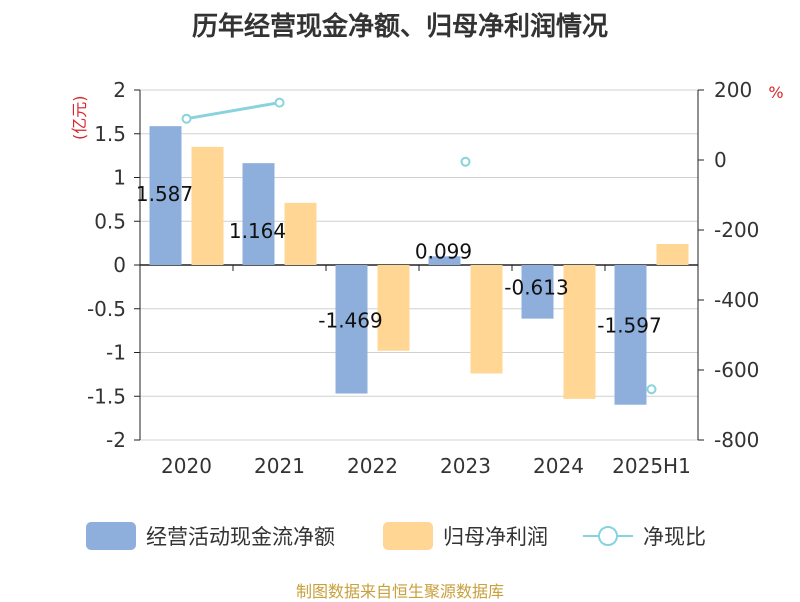 The height and width of the screenshot is (602, 800). What do you see at coordinates (110, 221) in the screenshot?
I see `y-left-tick-label: 0.5` at bounding box center [110, 221].